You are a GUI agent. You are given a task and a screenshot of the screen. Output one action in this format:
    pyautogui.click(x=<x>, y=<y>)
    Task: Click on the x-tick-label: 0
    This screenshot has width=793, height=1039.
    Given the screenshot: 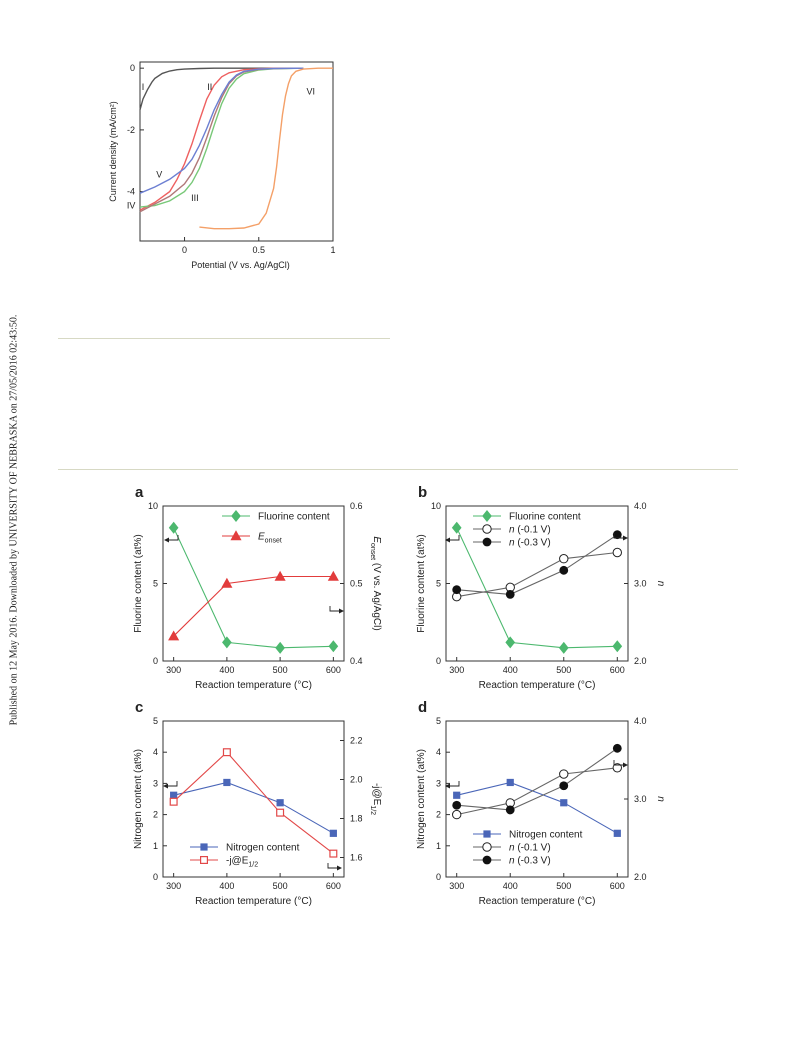 What is the action you would take?
    pyautogui.click(x=184, y=250)
    